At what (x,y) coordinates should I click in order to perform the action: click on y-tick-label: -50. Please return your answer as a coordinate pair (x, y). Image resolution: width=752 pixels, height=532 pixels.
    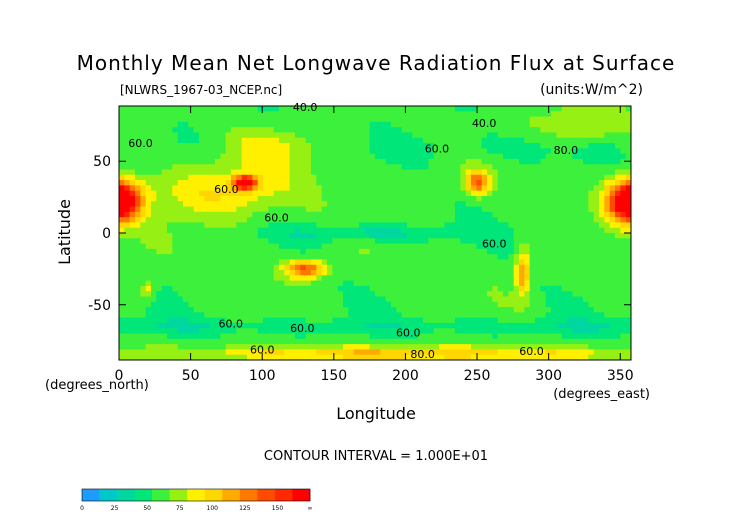
    Looking at the image, I should click on (99, 306).